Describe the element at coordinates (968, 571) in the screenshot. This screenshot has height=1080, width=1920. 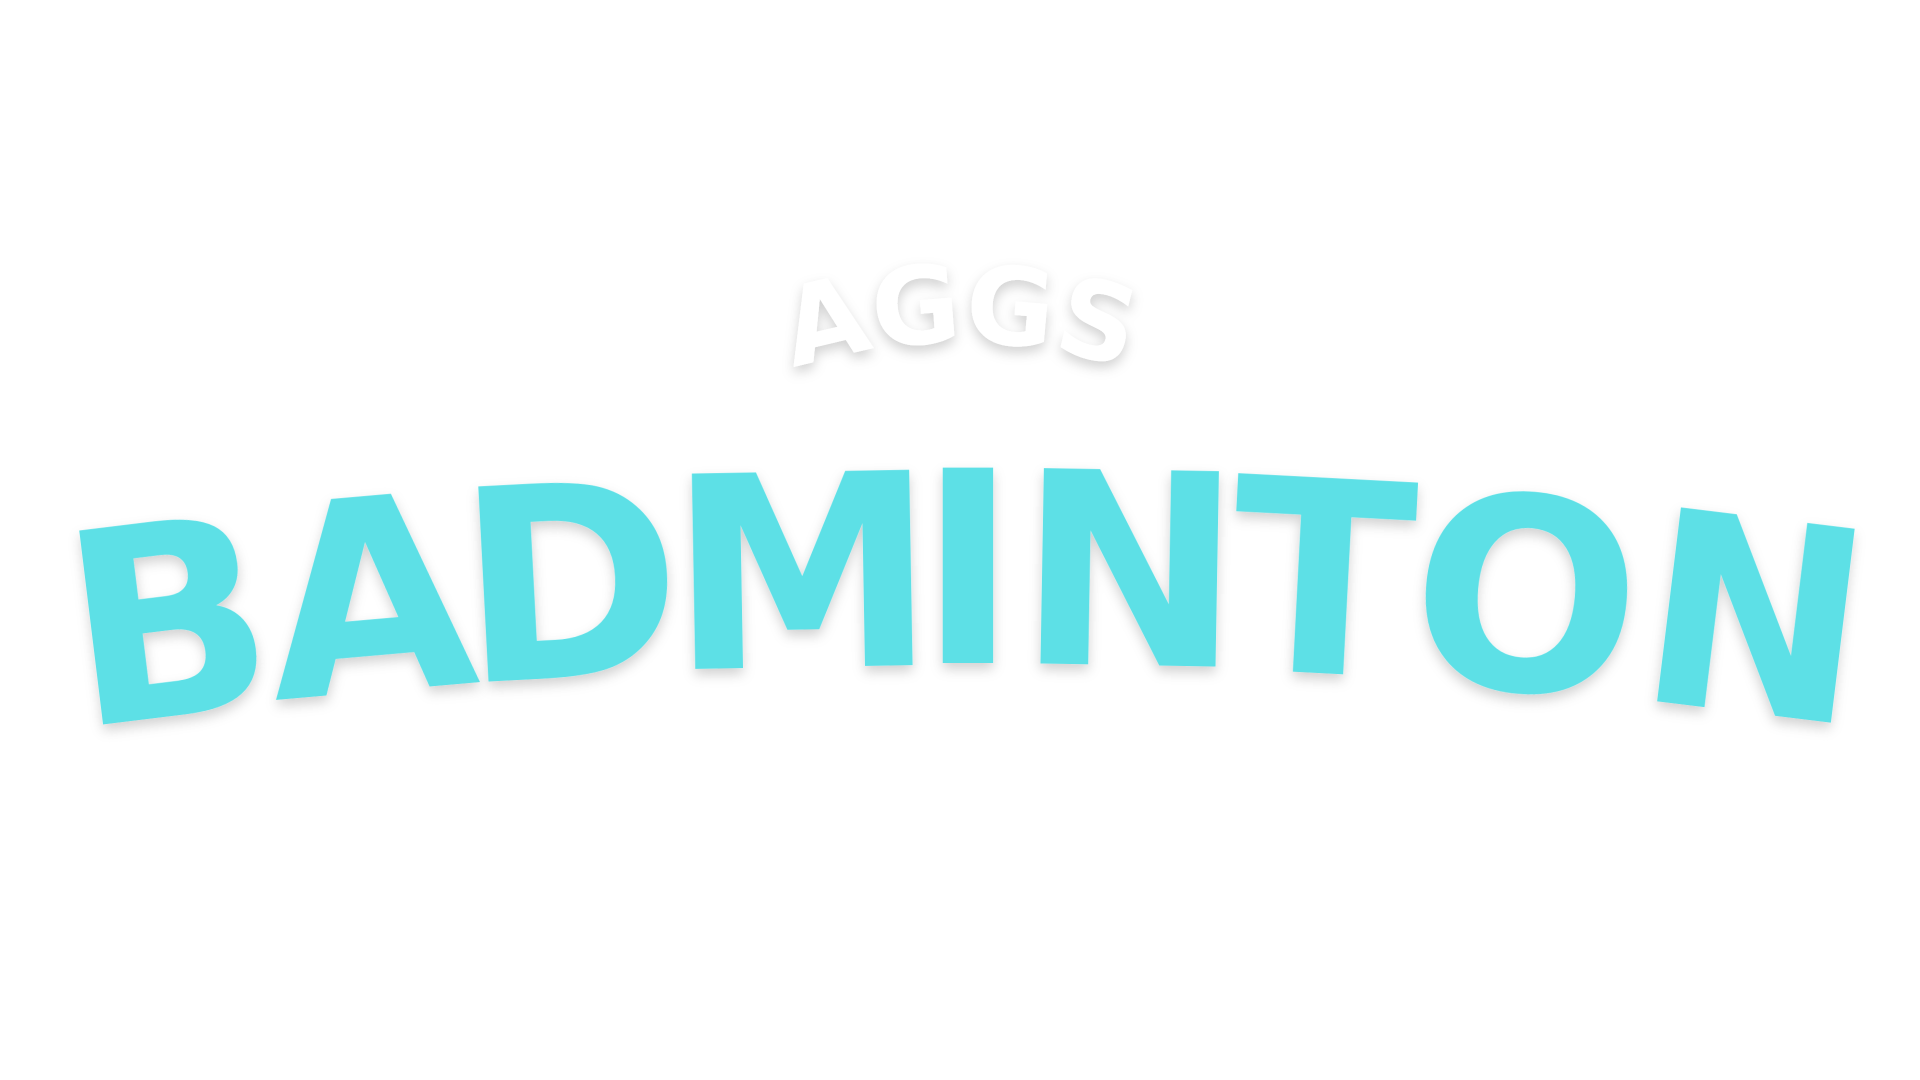
I see `wordmark-letter: I` at that location.